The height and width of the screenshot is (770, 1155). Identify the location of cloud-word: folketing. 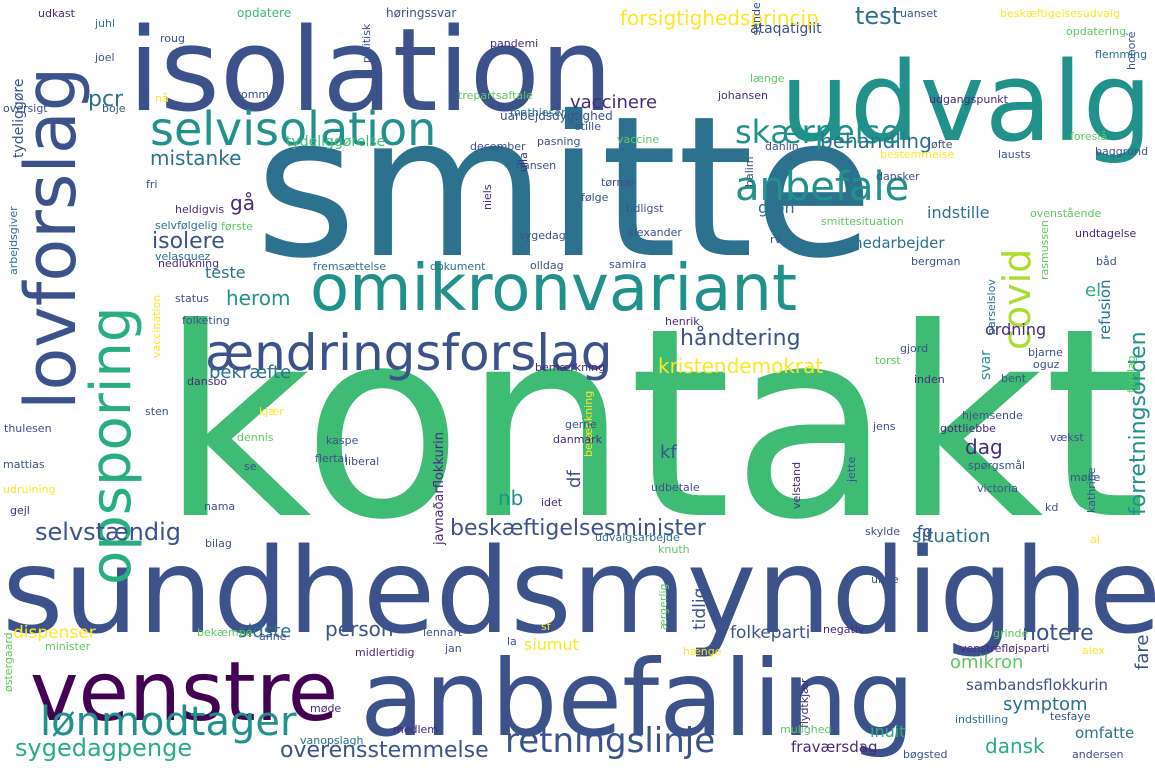
(206, 320).